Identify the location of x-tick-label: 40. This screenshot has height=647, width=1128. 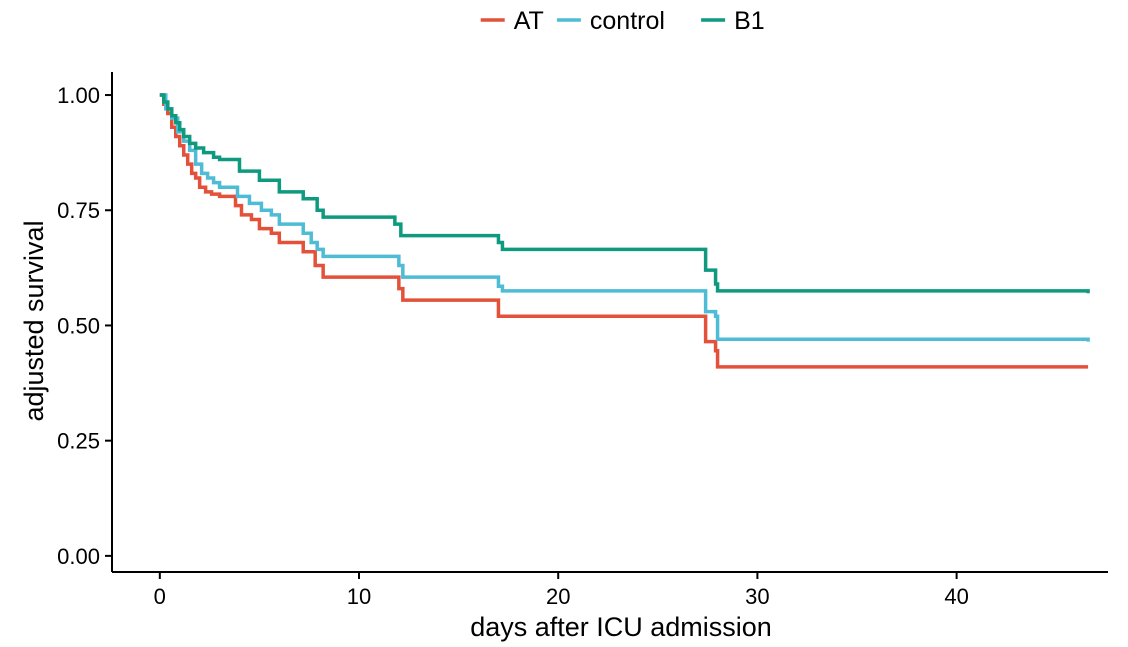
(956, 596).